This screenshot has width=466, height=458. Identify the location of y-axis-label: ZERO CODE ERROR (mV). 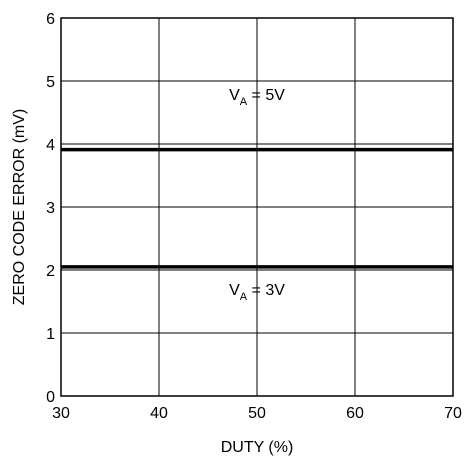
(19, 207).